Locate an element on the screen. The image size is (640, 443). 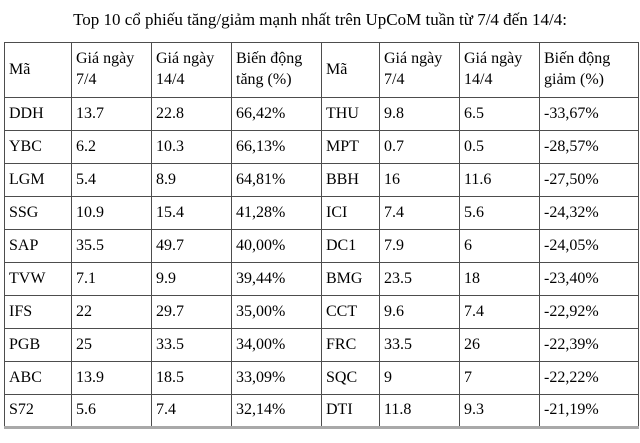
change-up-cell: 41,28% is located at coordinates (276, 213).